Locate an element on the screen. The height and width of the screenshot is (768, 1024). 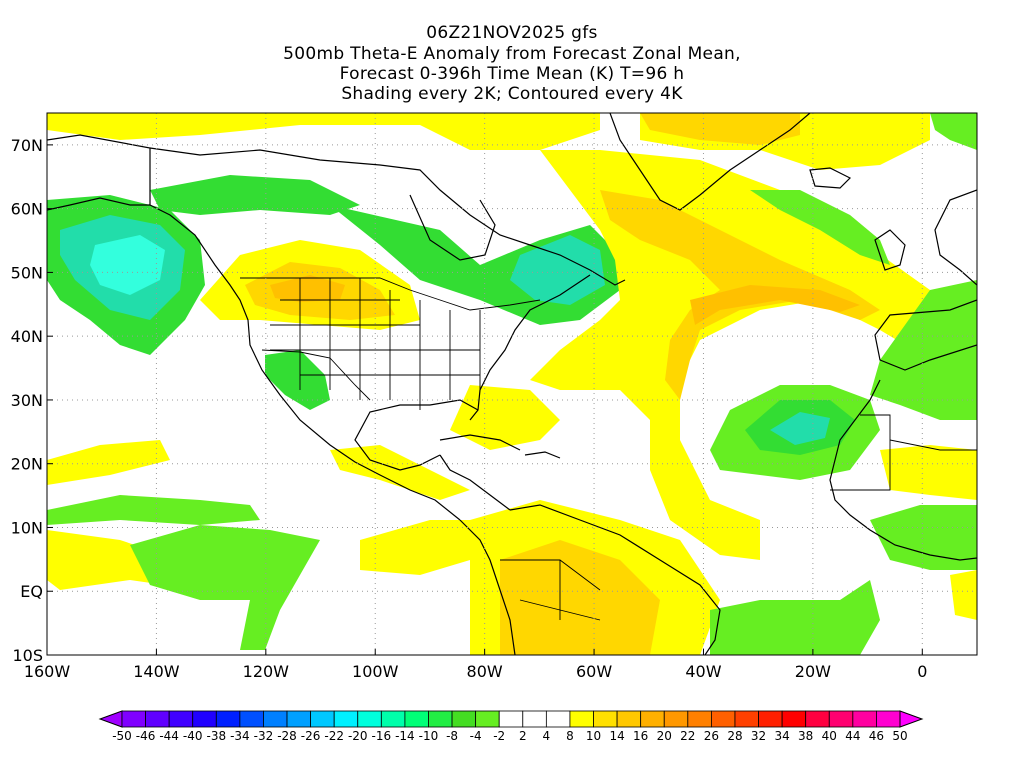
lat-tick-label: 70N is located at coordinates (27, 145).